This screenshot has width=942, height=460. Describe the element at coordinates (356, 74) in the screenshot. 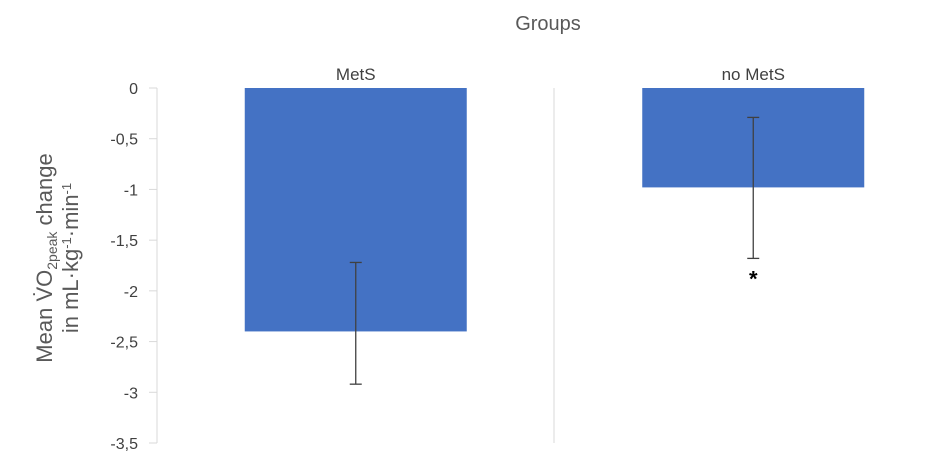

I see `category-label: MetS` at that location.